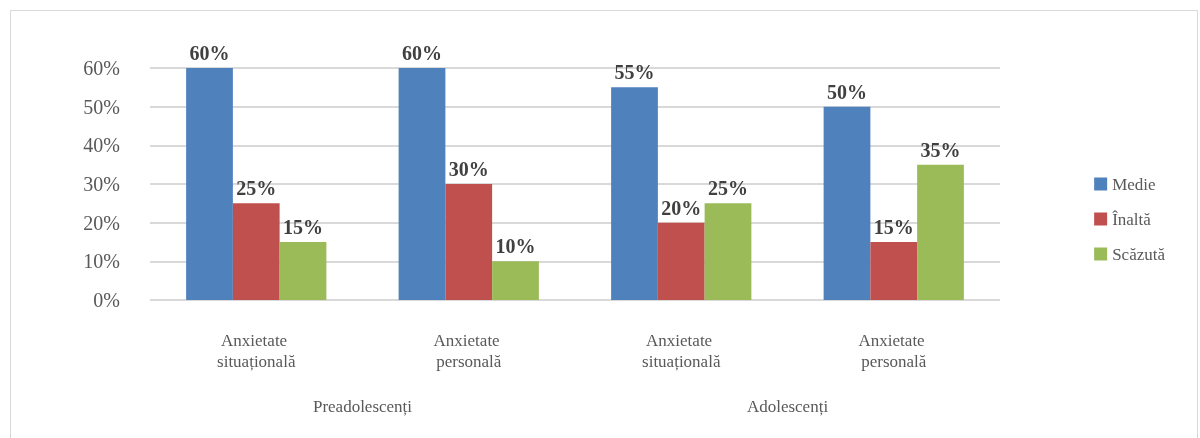 This screenshot has height=438, width=1200. I want to click on data-label: 20%, so click(681, 207).